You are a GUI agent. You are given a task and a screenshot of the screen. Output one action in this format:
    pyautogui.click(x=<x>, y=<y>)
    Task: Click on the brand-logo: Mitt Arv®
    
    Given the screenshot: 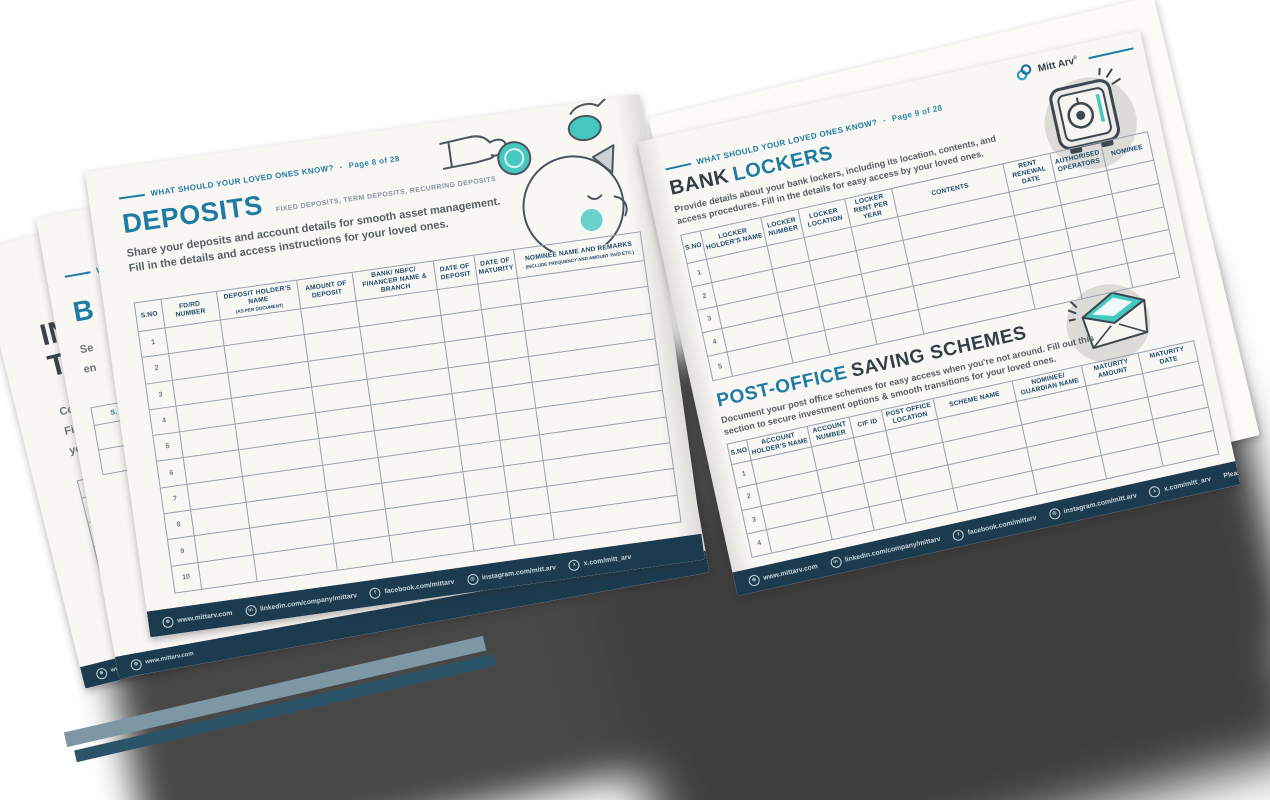 What is the action you would take?
    pyautogui.click(x=1074, y=62)
    